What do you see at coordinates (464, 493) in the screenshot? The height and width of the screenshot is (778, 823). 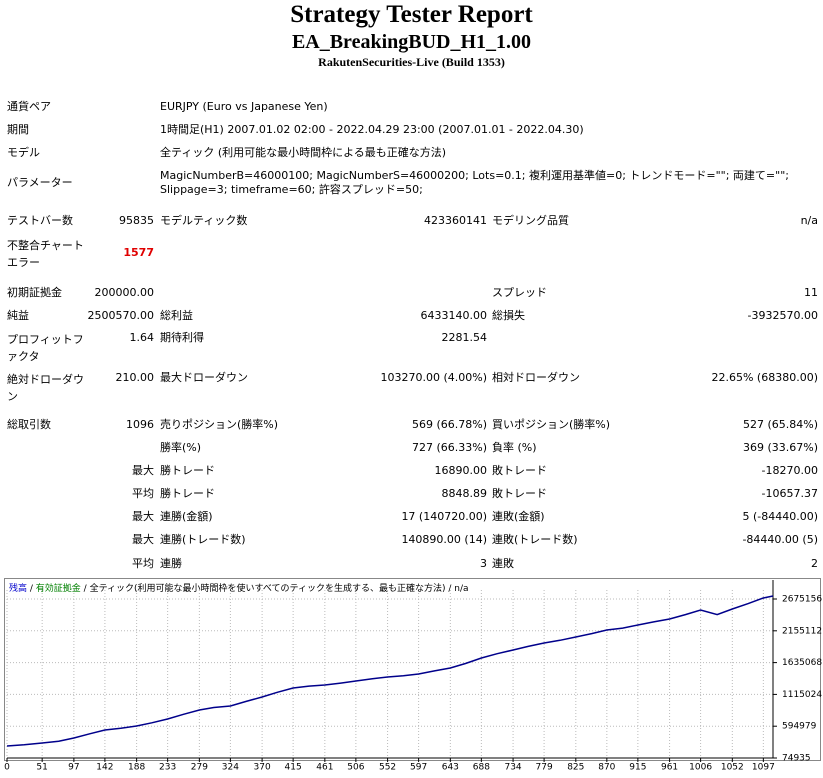 I see `stat-value: 8848.89` at bounding box center [464, 493].